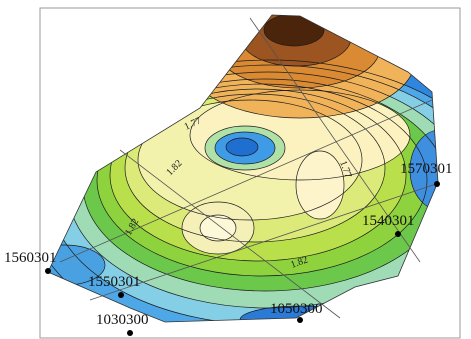 The height and width of the screenshot is (339, 471). I want to click on well-marker: 1570301, so click(426, 174).